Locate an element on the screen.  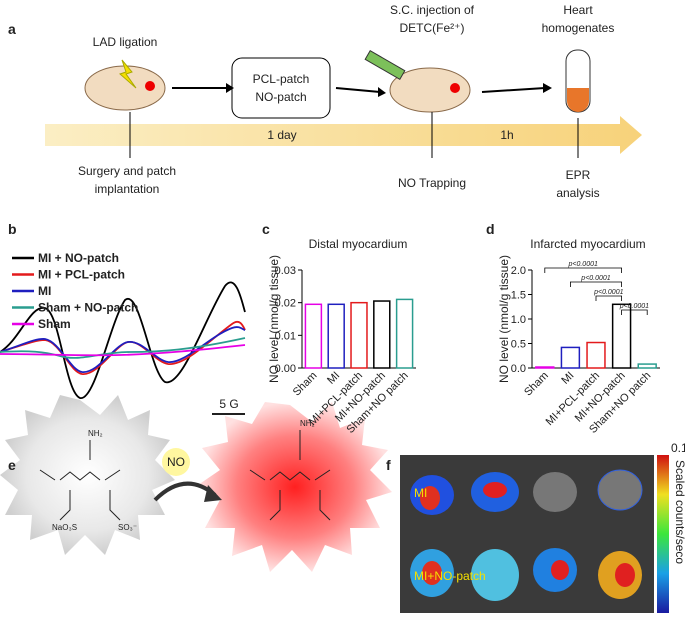
group: SO₃⁻ is located at coordinates (127, 527).